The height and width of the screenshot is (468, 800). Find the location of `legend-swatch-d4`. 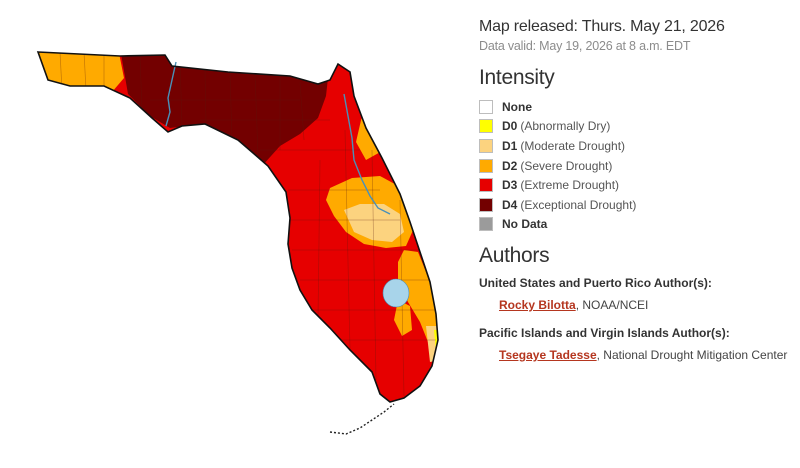

legend-swatch-d4 is located at coordinates (486, 204).